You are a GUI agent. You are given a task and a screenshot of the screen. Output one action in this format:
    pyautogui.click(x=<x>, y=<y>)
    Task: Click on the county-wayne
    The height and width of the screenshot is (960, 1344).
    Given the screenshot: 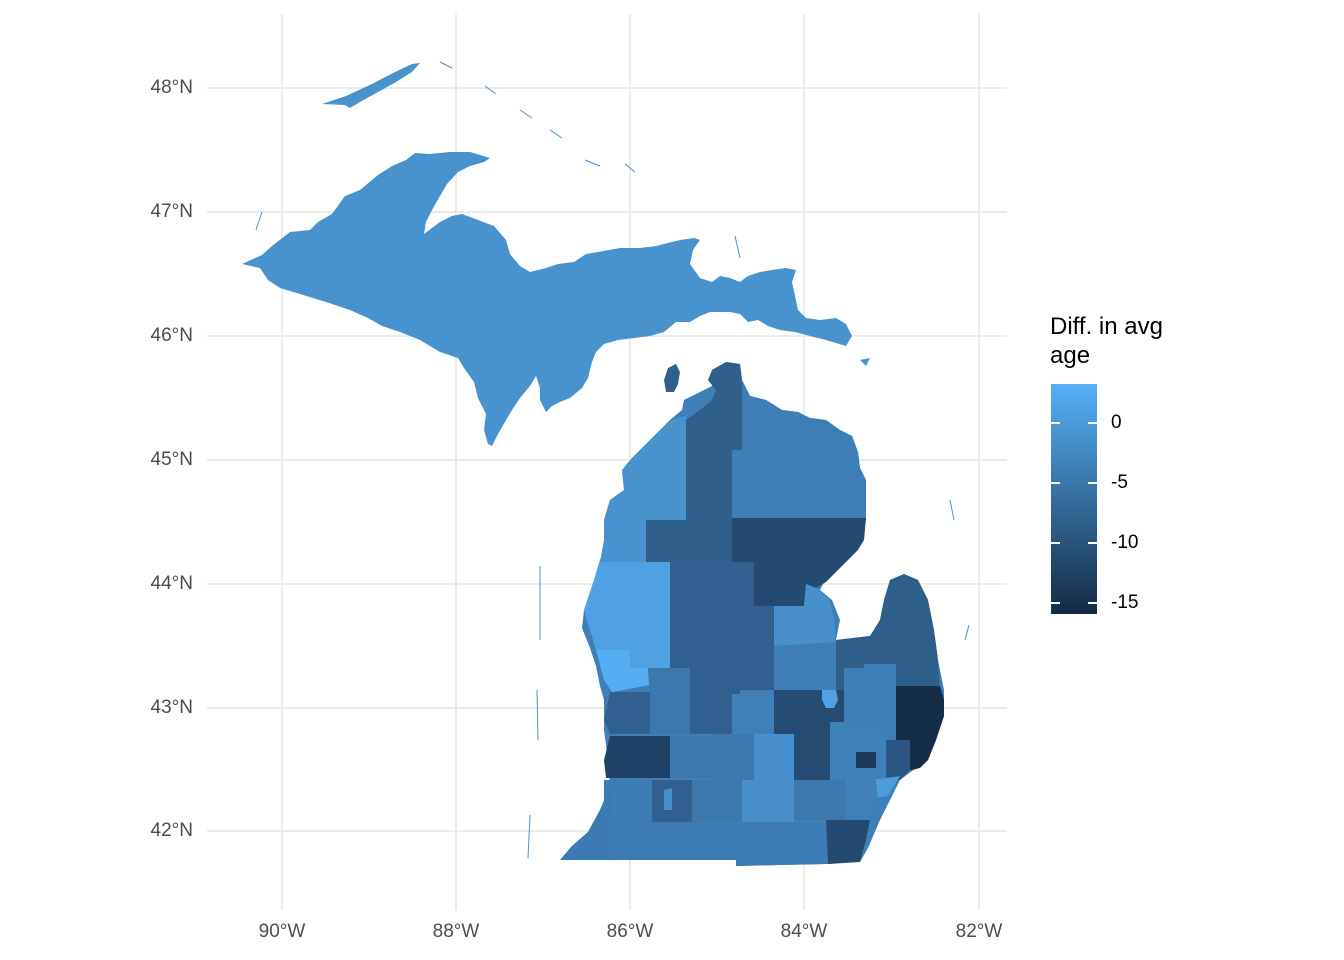 What is the action you would take?
    pyautogui.click(x=862, y=800)
    